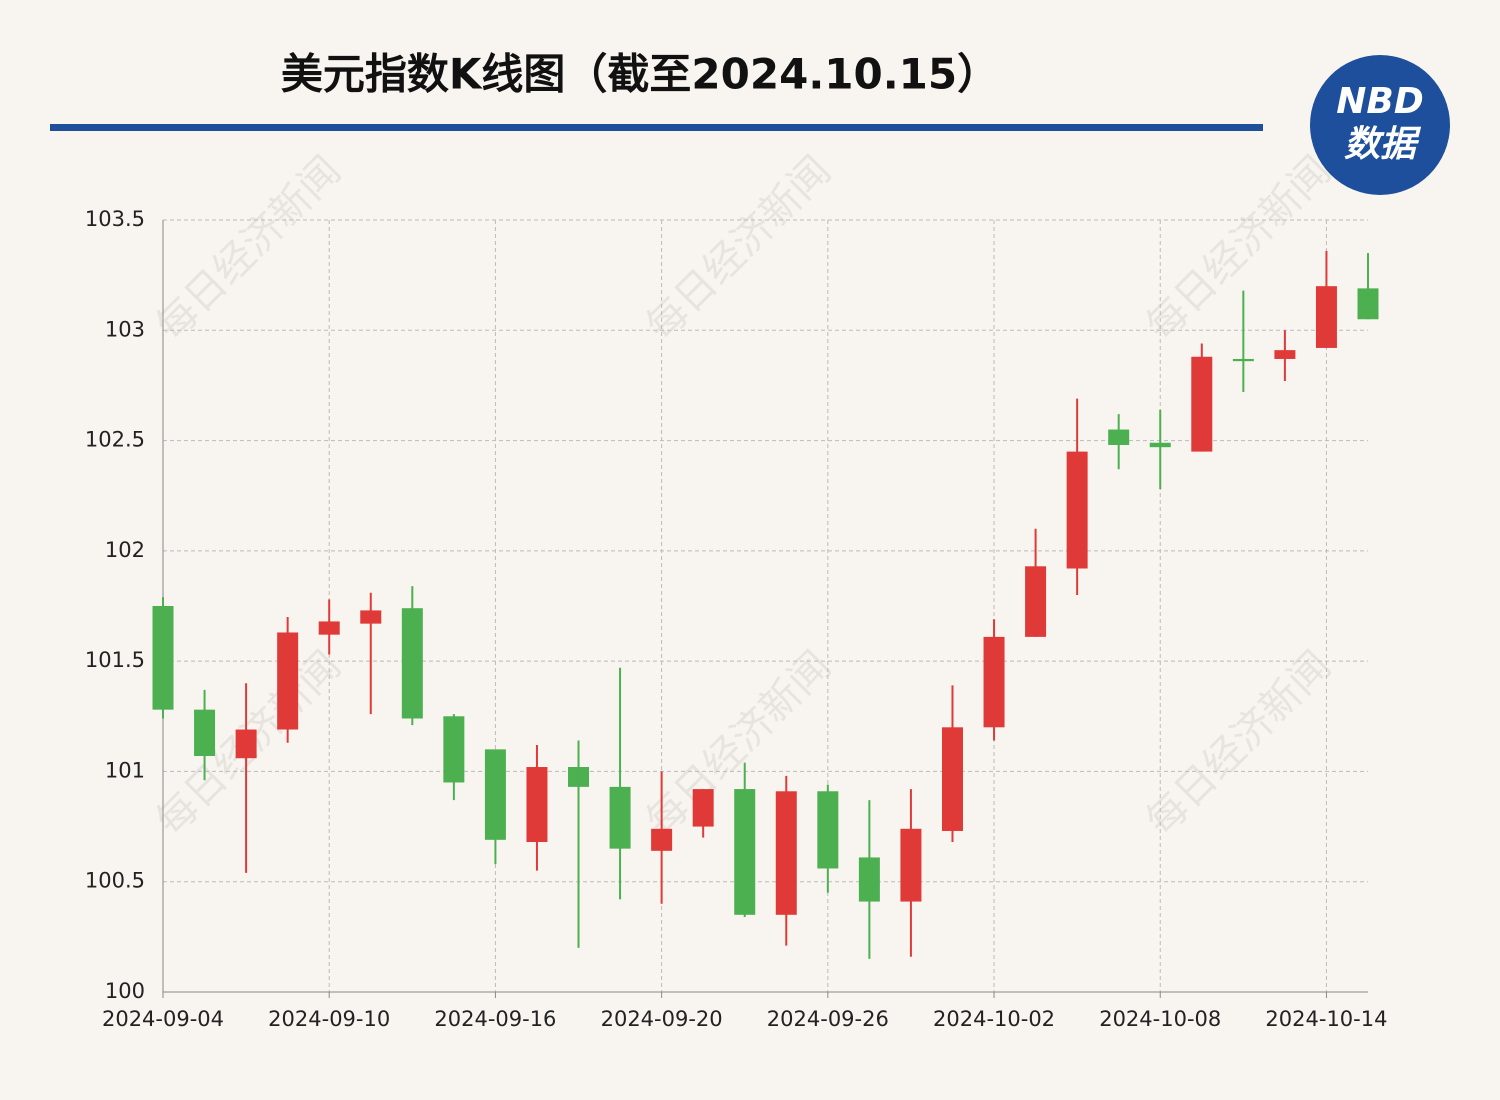 The height and width of the screenshot is (1100, 1500). What do you see at coordinates (329, 1019) in the screenshot?
I see `x-tick-label: 2024-09-10` at bounding box center [329, 1019].